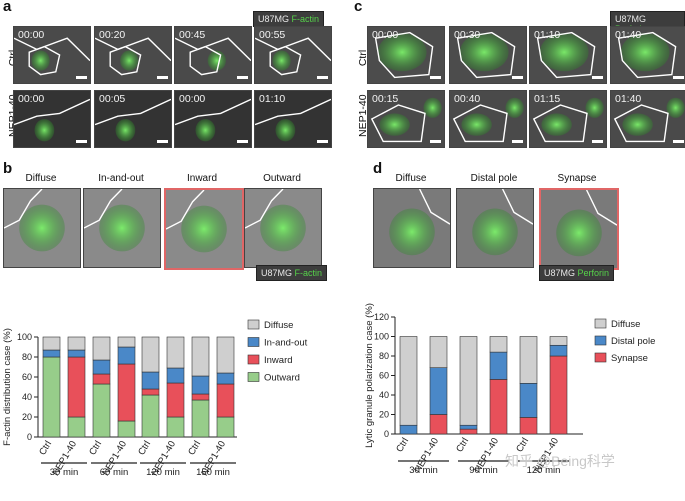 Image resolution: width=685 pixels, height=501 pixels. I want to click on micrograph-tile: 00:20, so click(133, 55).